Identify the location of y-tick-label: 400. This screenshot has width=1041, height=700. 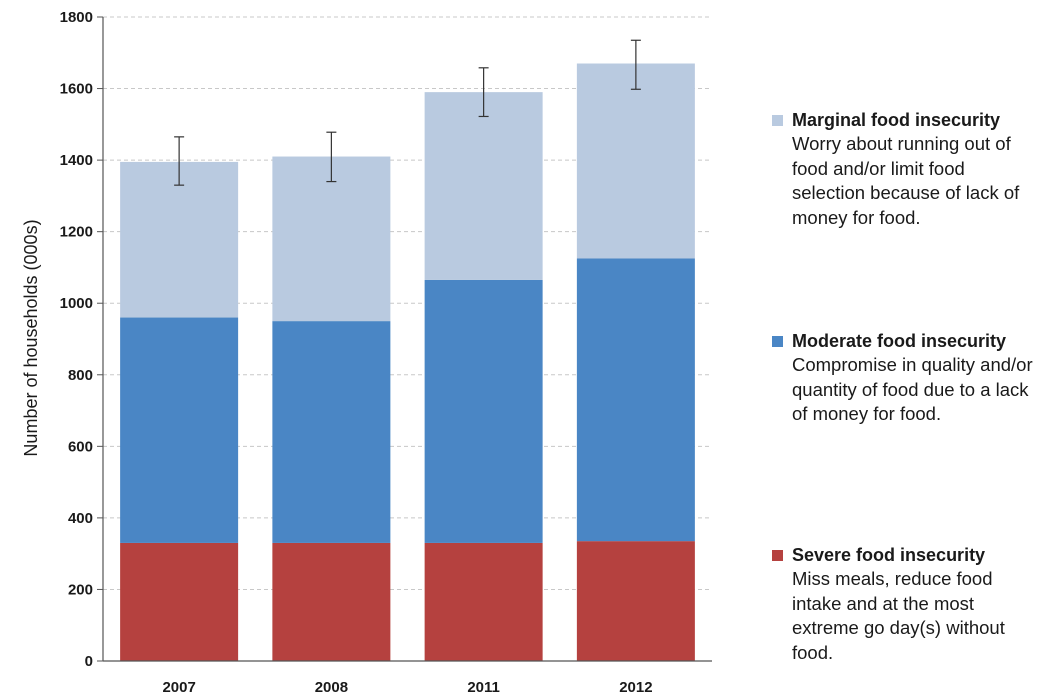
(80, 518).